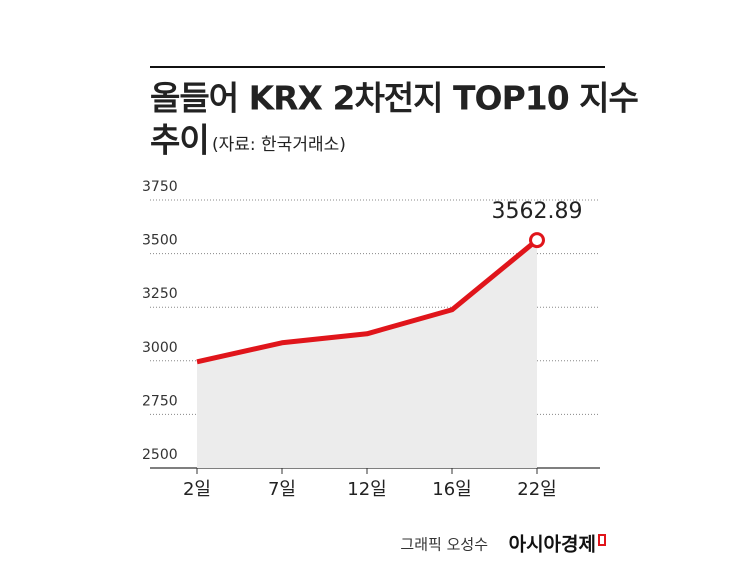 The width and height of the screenshot is (745, 576). I want to click on y-tick-label: 2750, so click(160, 401).